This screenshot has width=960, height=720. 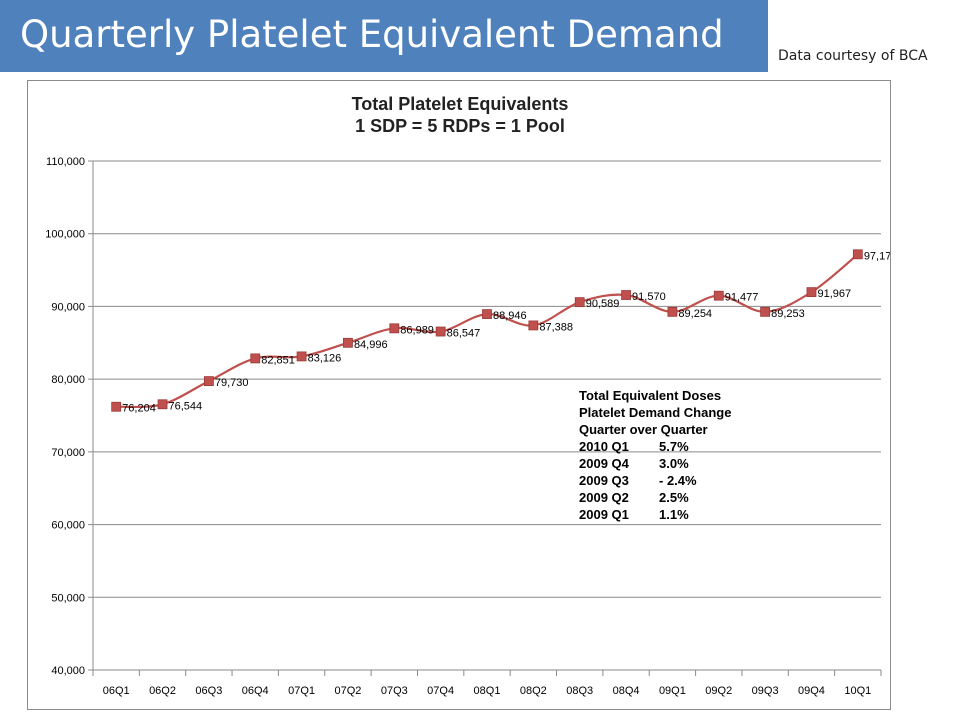 I want to click on x-tick-label: 07Q1, so click(x=301, y=691).